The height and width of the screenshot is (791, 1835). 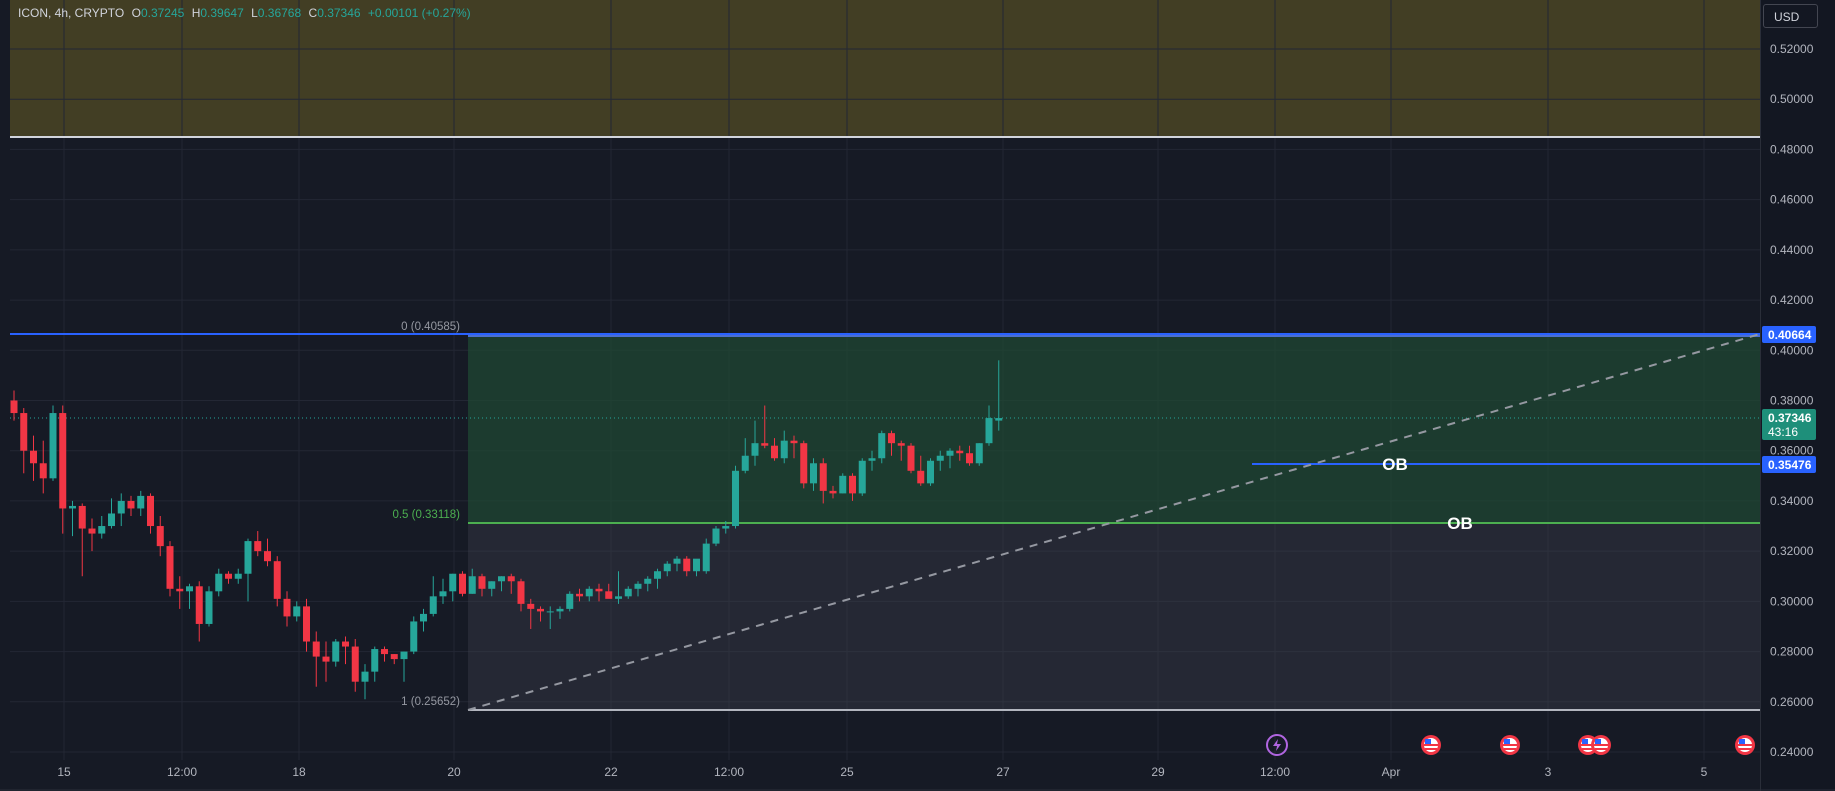 I want to click on price-axis, so click(x=1798, y=395).